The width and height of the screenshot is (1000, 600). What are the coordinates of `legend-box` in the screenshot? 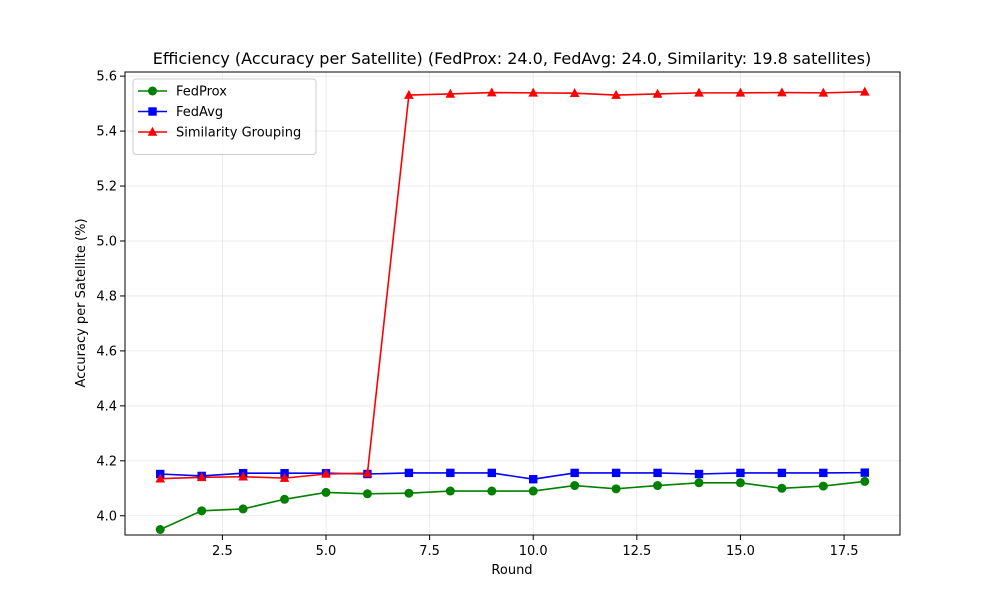 It's located at (224, 116).